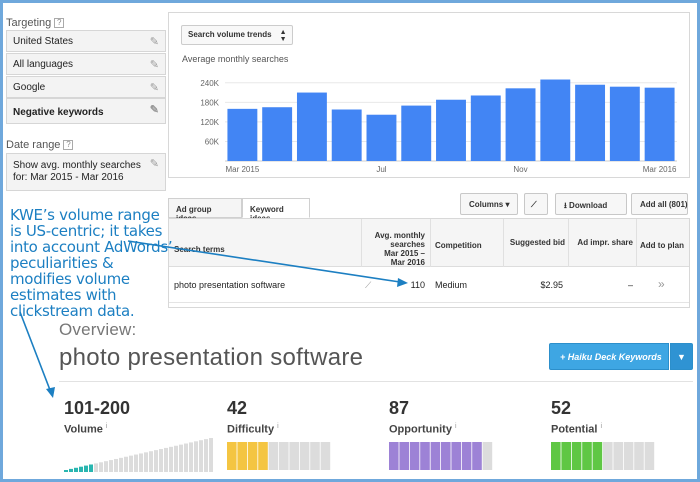 This screenshot has width=700, height=482. Describe the element at coordinates (86, 429) in the screenshot. I see `metric-label: Volume i` at that location.